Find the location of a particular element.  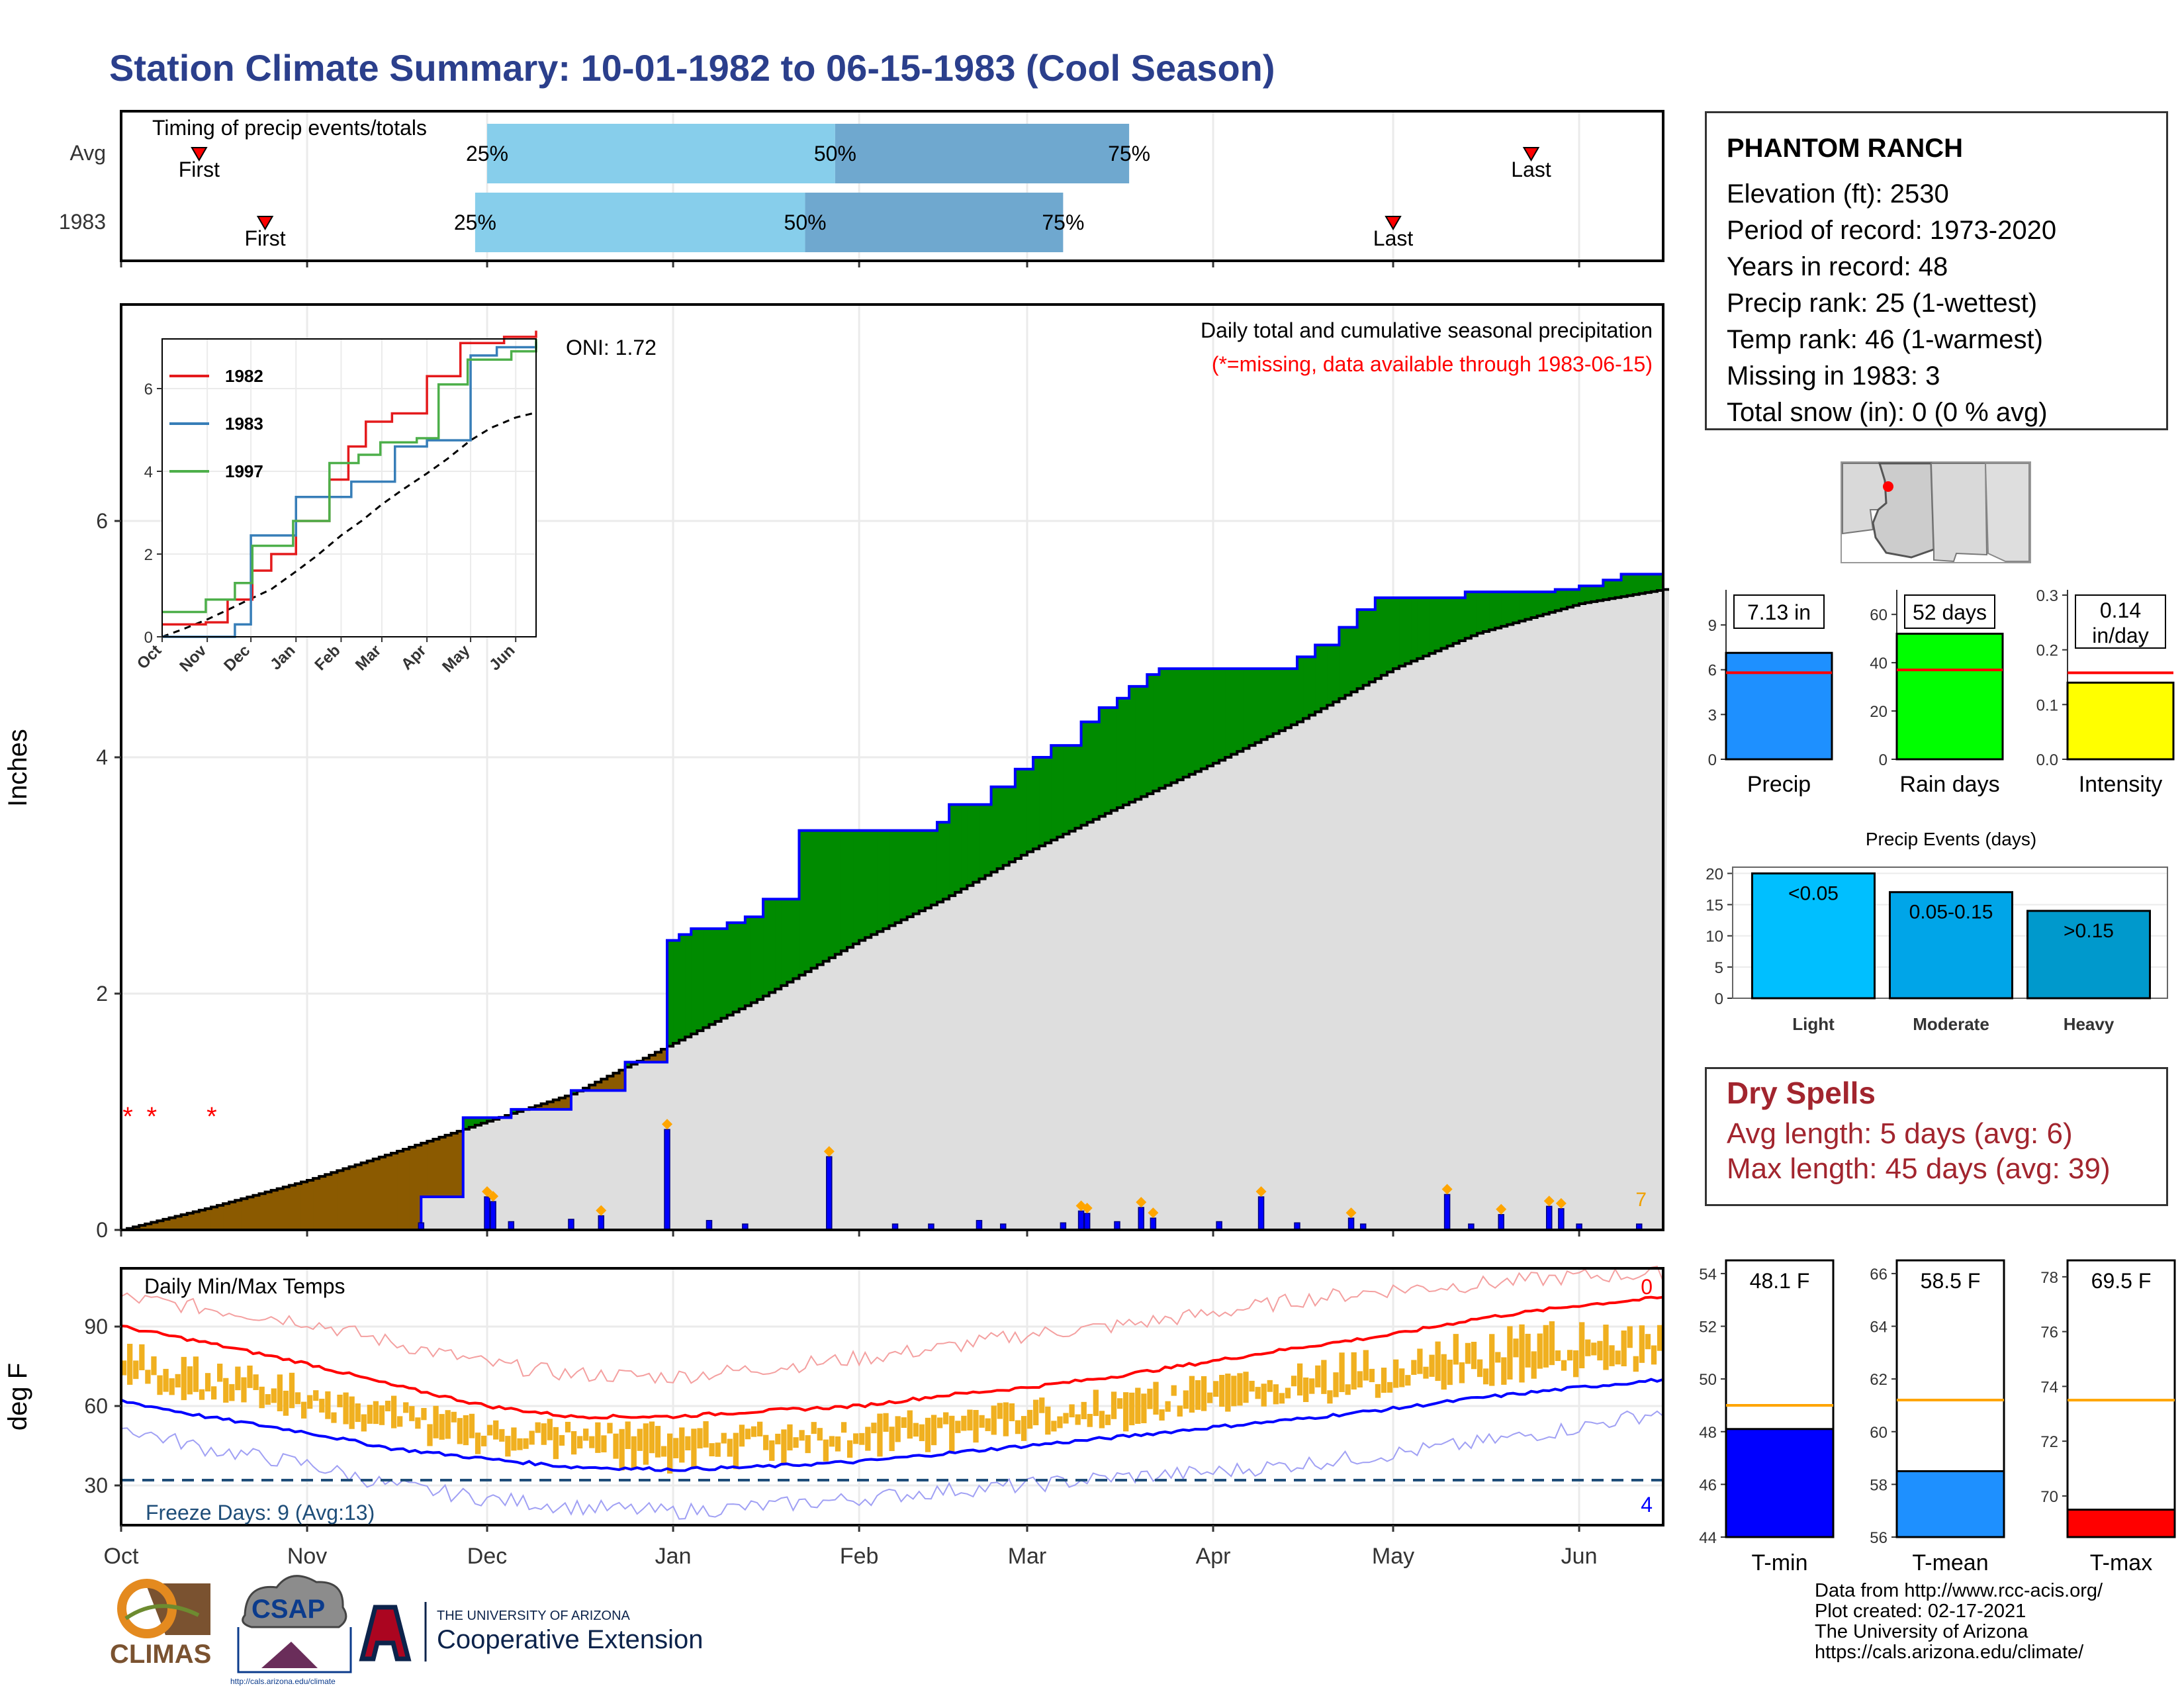

ua-logo-mark is located at coordinates (385, 1633).